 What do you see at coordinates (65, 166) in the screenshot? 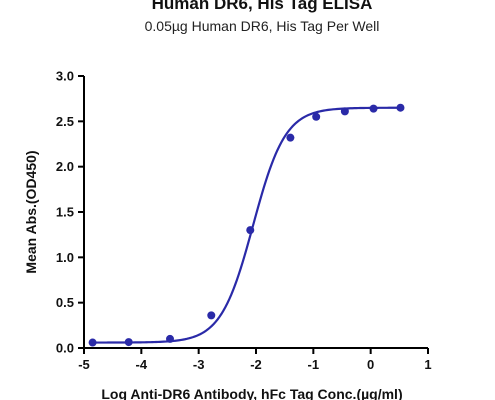
I see `y-tick-label: 2.0` at bounding box center [65, 166].